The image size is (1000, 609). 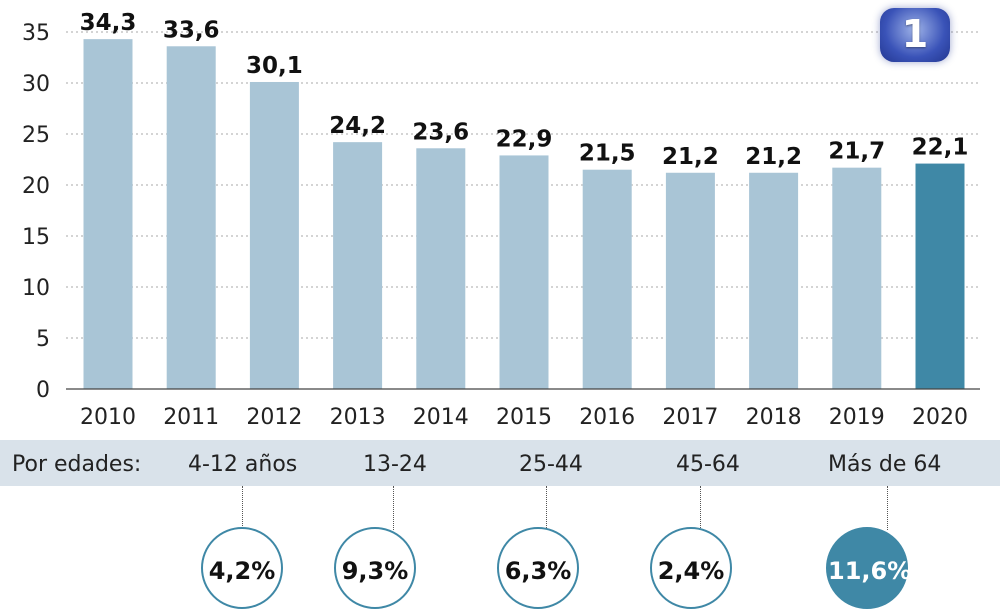 I want to click on x-tick-label: 2017, so click(x=690, y=417).